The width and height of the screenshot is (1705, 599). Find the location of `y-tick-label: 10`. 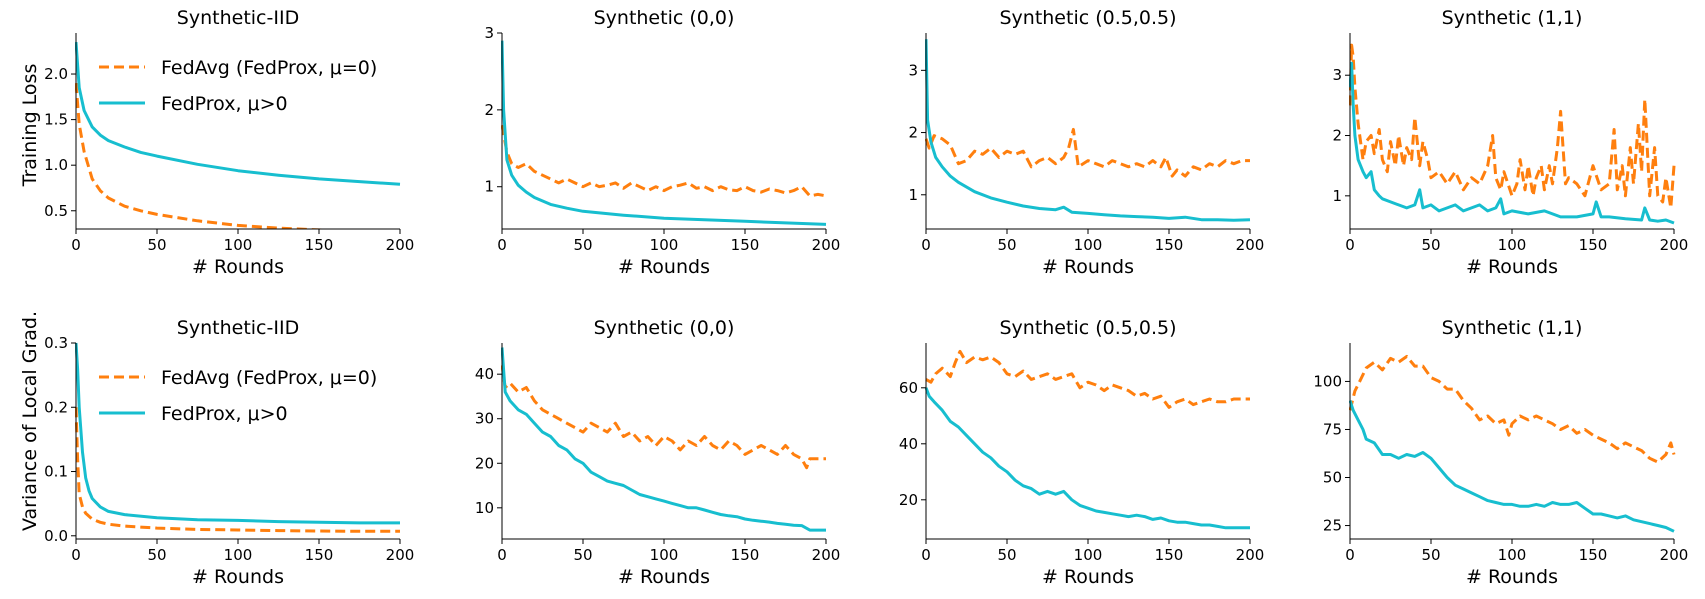

y-tick-label: 10 is located at coordinates (484, 508).